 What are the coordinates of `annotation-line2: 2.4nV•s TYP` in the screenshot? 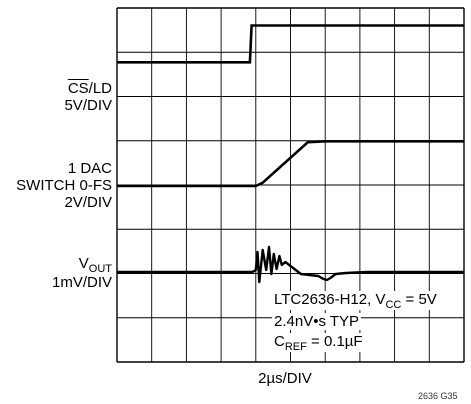 It's located at (317, 321).